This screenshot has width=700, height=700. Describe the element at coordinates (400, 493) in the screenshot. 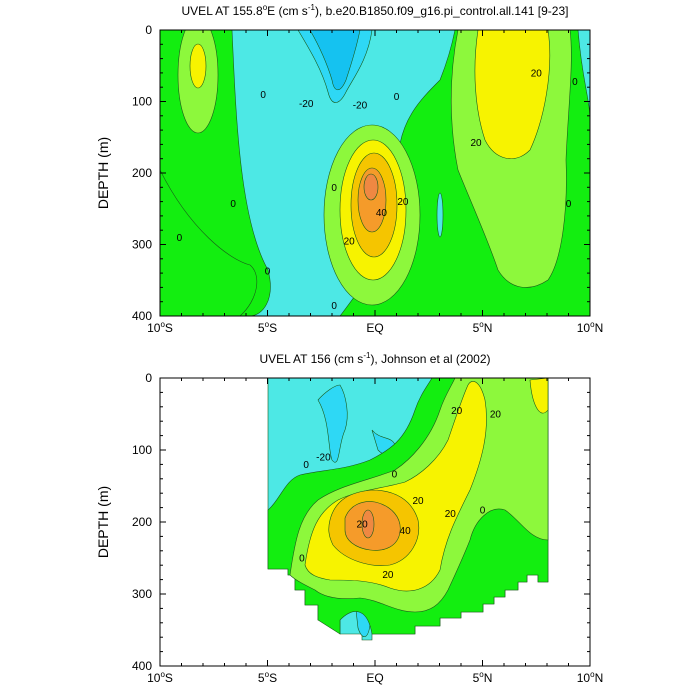

I see `contour-labels-bottom: -20 0 20 20 20 20 0 0 20 40 20 0` at that location.